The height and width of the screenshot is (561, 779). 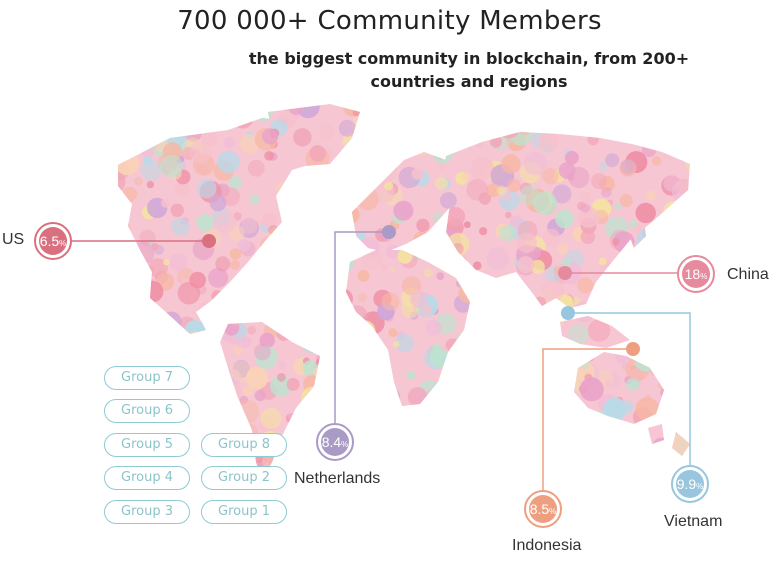 I want to click on group-1-button: Group 1, so click(x=244, y=512).